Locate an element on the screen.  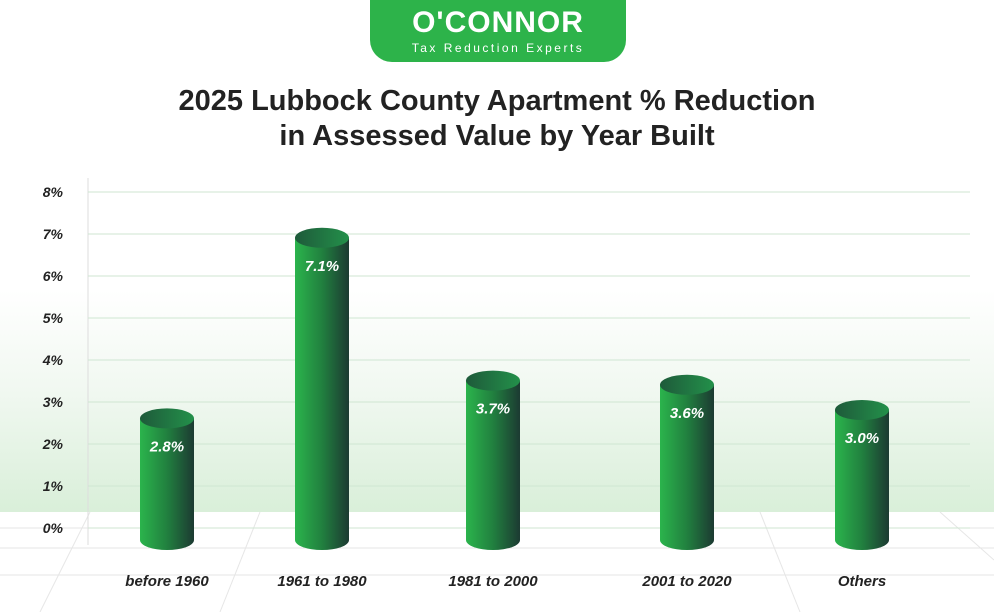
bar-4: 3.0% Others is located at coordinates (862, 495).